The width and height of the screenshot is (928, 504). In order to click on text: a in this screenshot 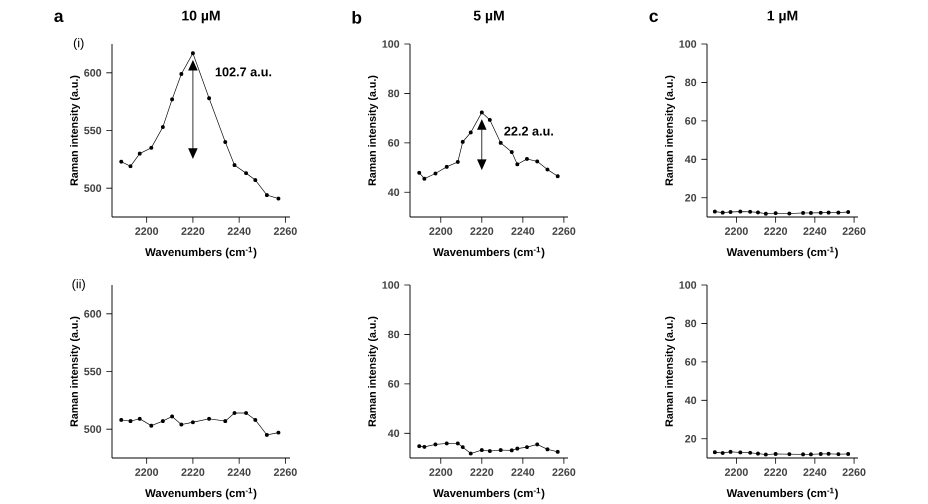, I will do `click(59, 17)`.